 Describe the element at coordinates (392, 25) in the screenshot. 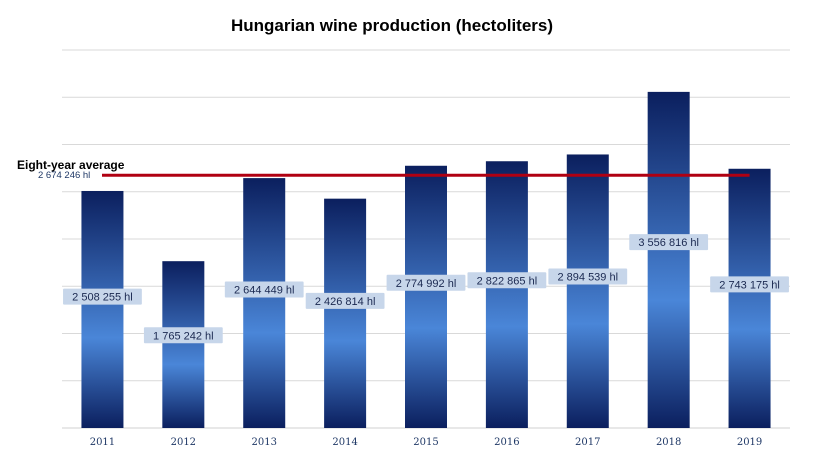

I see `chart-title: Hungarian wine production (hectoliters)` at that location.